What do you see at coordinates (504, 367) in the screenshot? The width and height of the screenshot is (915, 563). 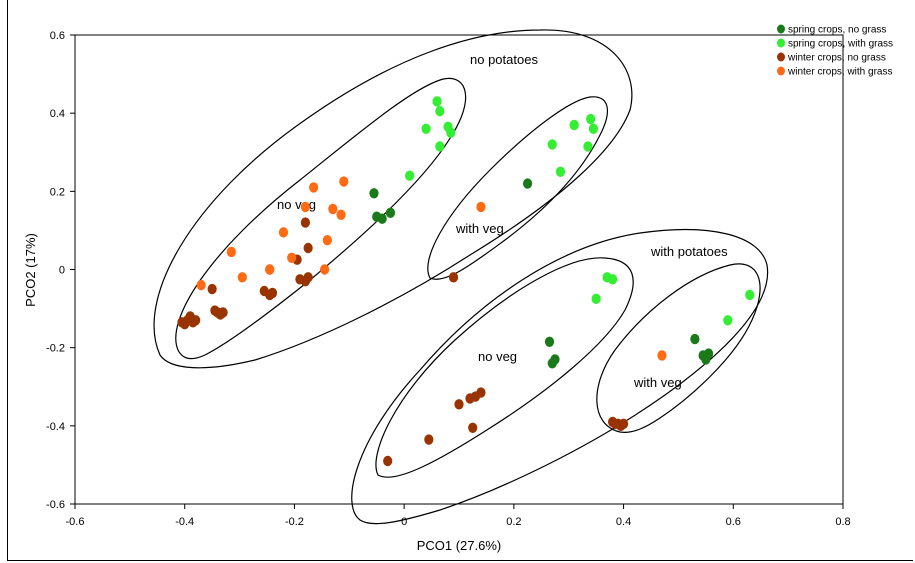 I see `ellipse-with-potatoes-no-veg` at bounding box center [504, 367].